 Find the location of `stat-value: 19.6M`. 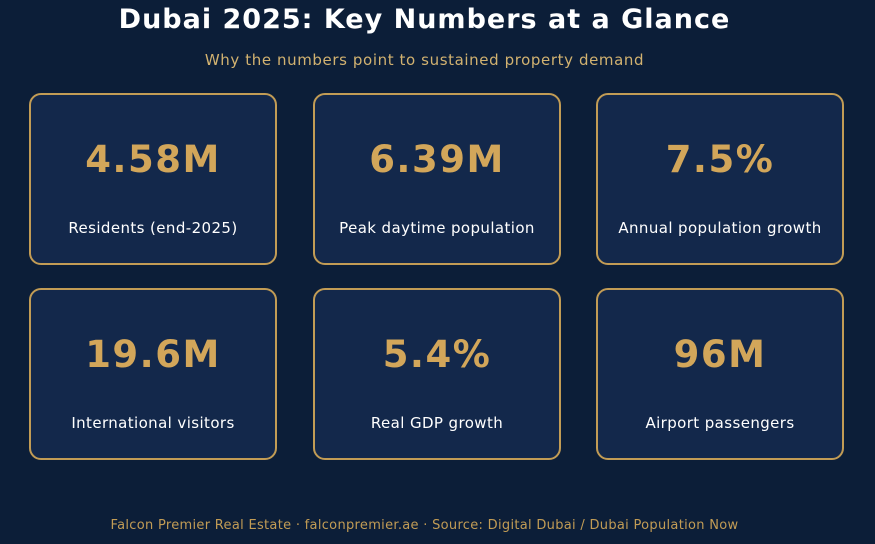

stat-value: 19.6M is located at coordinates (153, 354).